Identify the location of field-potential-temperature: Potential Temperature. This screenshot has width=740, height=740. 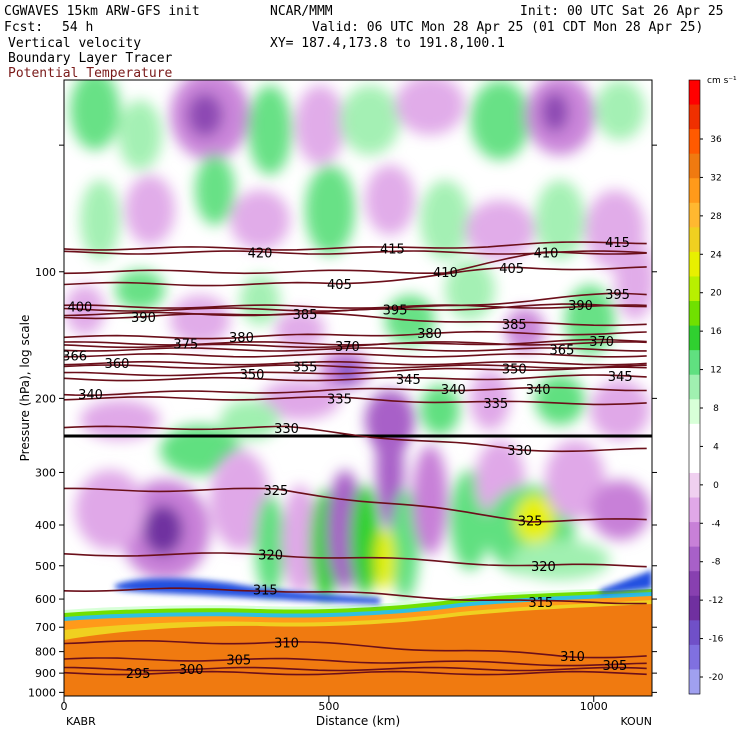
(90, 73).